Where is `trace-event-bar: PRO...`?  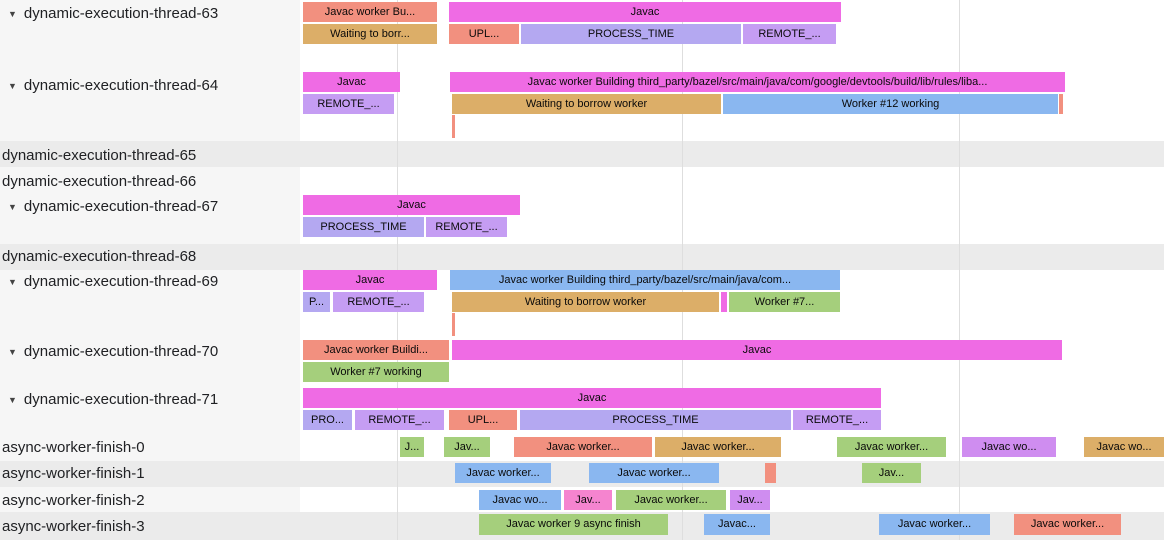
trace-event-bar: PRO... is located at coordinates (327, 420).